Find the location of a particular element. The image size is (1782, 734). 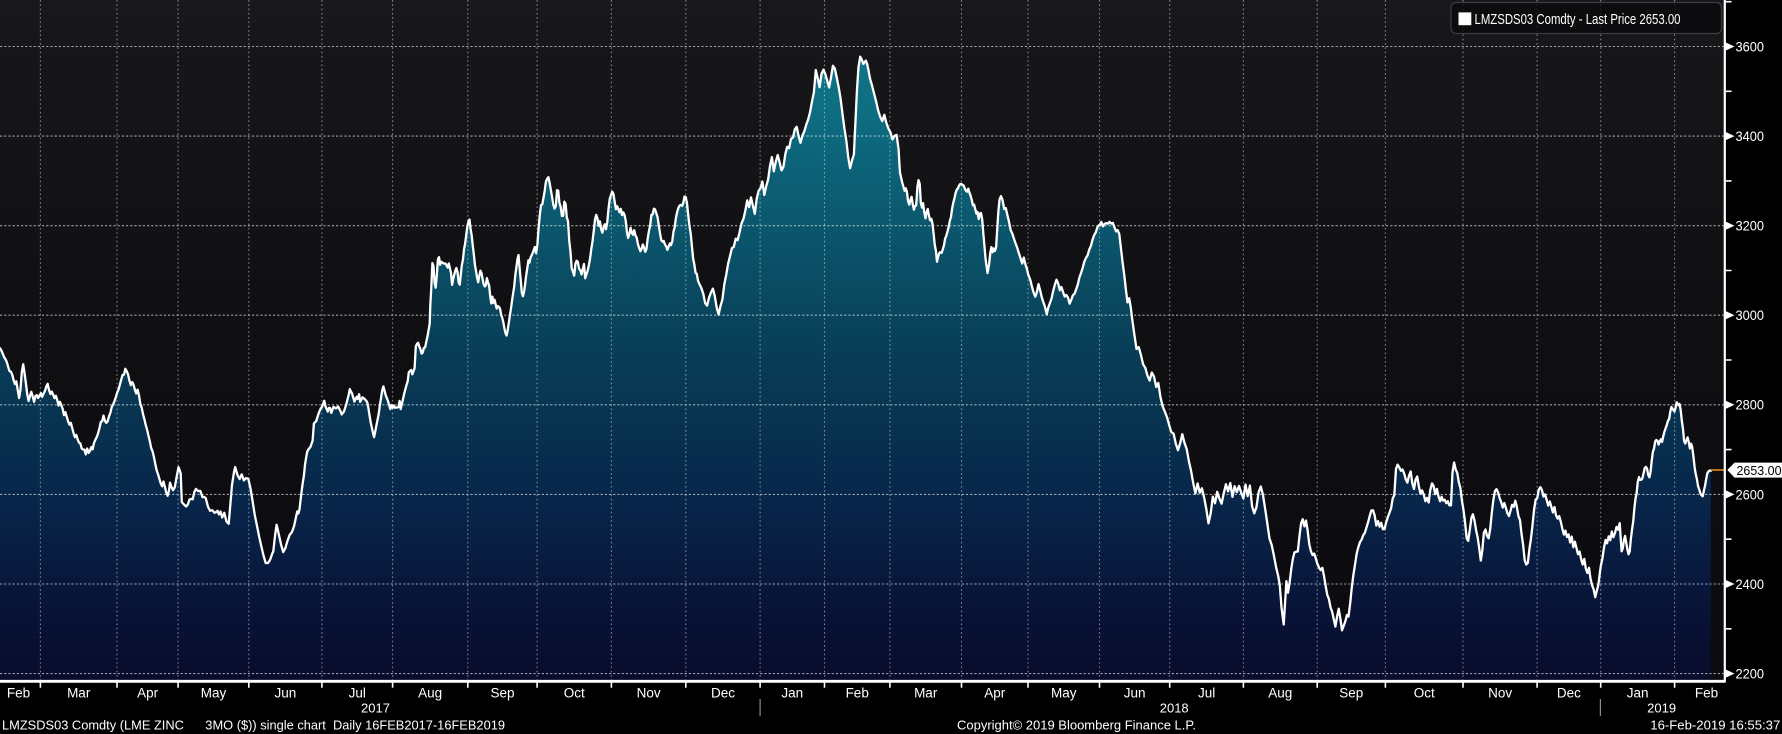

svg-text: 3200 is located at coordinates (1750, 226).